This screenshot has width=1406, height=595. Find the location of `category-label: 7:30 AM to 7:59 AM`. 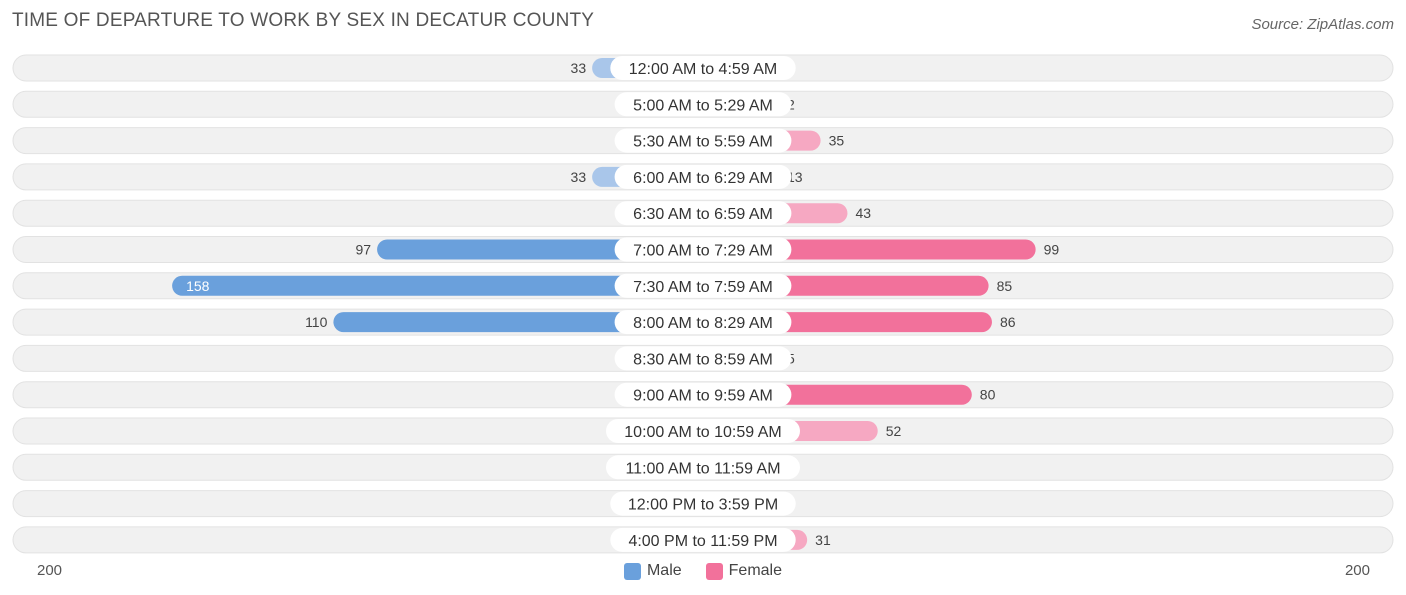

category-label: 7:30 AM to 7:59 AM is located at coordinates (703, 287).